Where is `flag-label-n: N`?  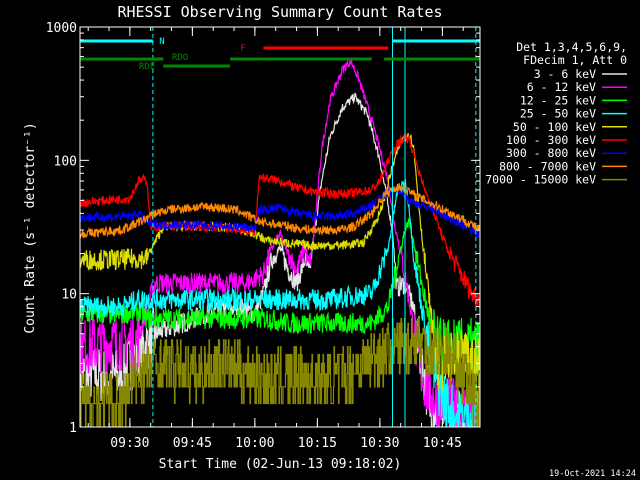 flag-label-n: N is located at coordinates (161, 42).